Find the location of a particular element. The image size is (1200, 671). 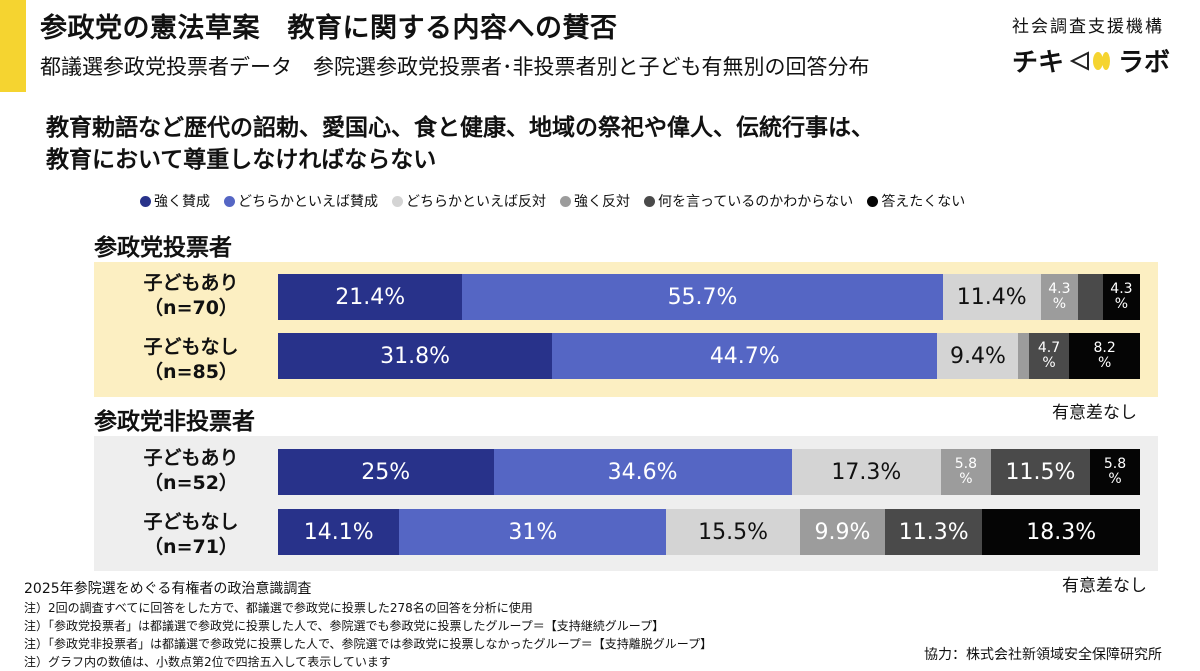

megaphone-icon is located at coordinates (1090, 60).